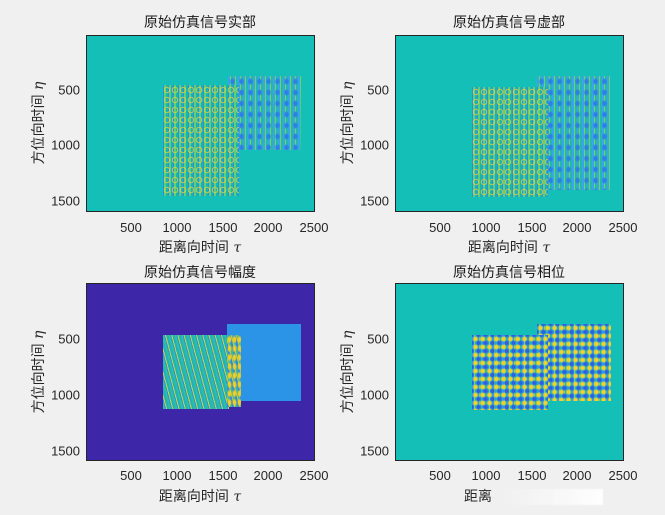 The image size is (665, 515). I want to click on x-axis-label: 距离, so click(478, 496).